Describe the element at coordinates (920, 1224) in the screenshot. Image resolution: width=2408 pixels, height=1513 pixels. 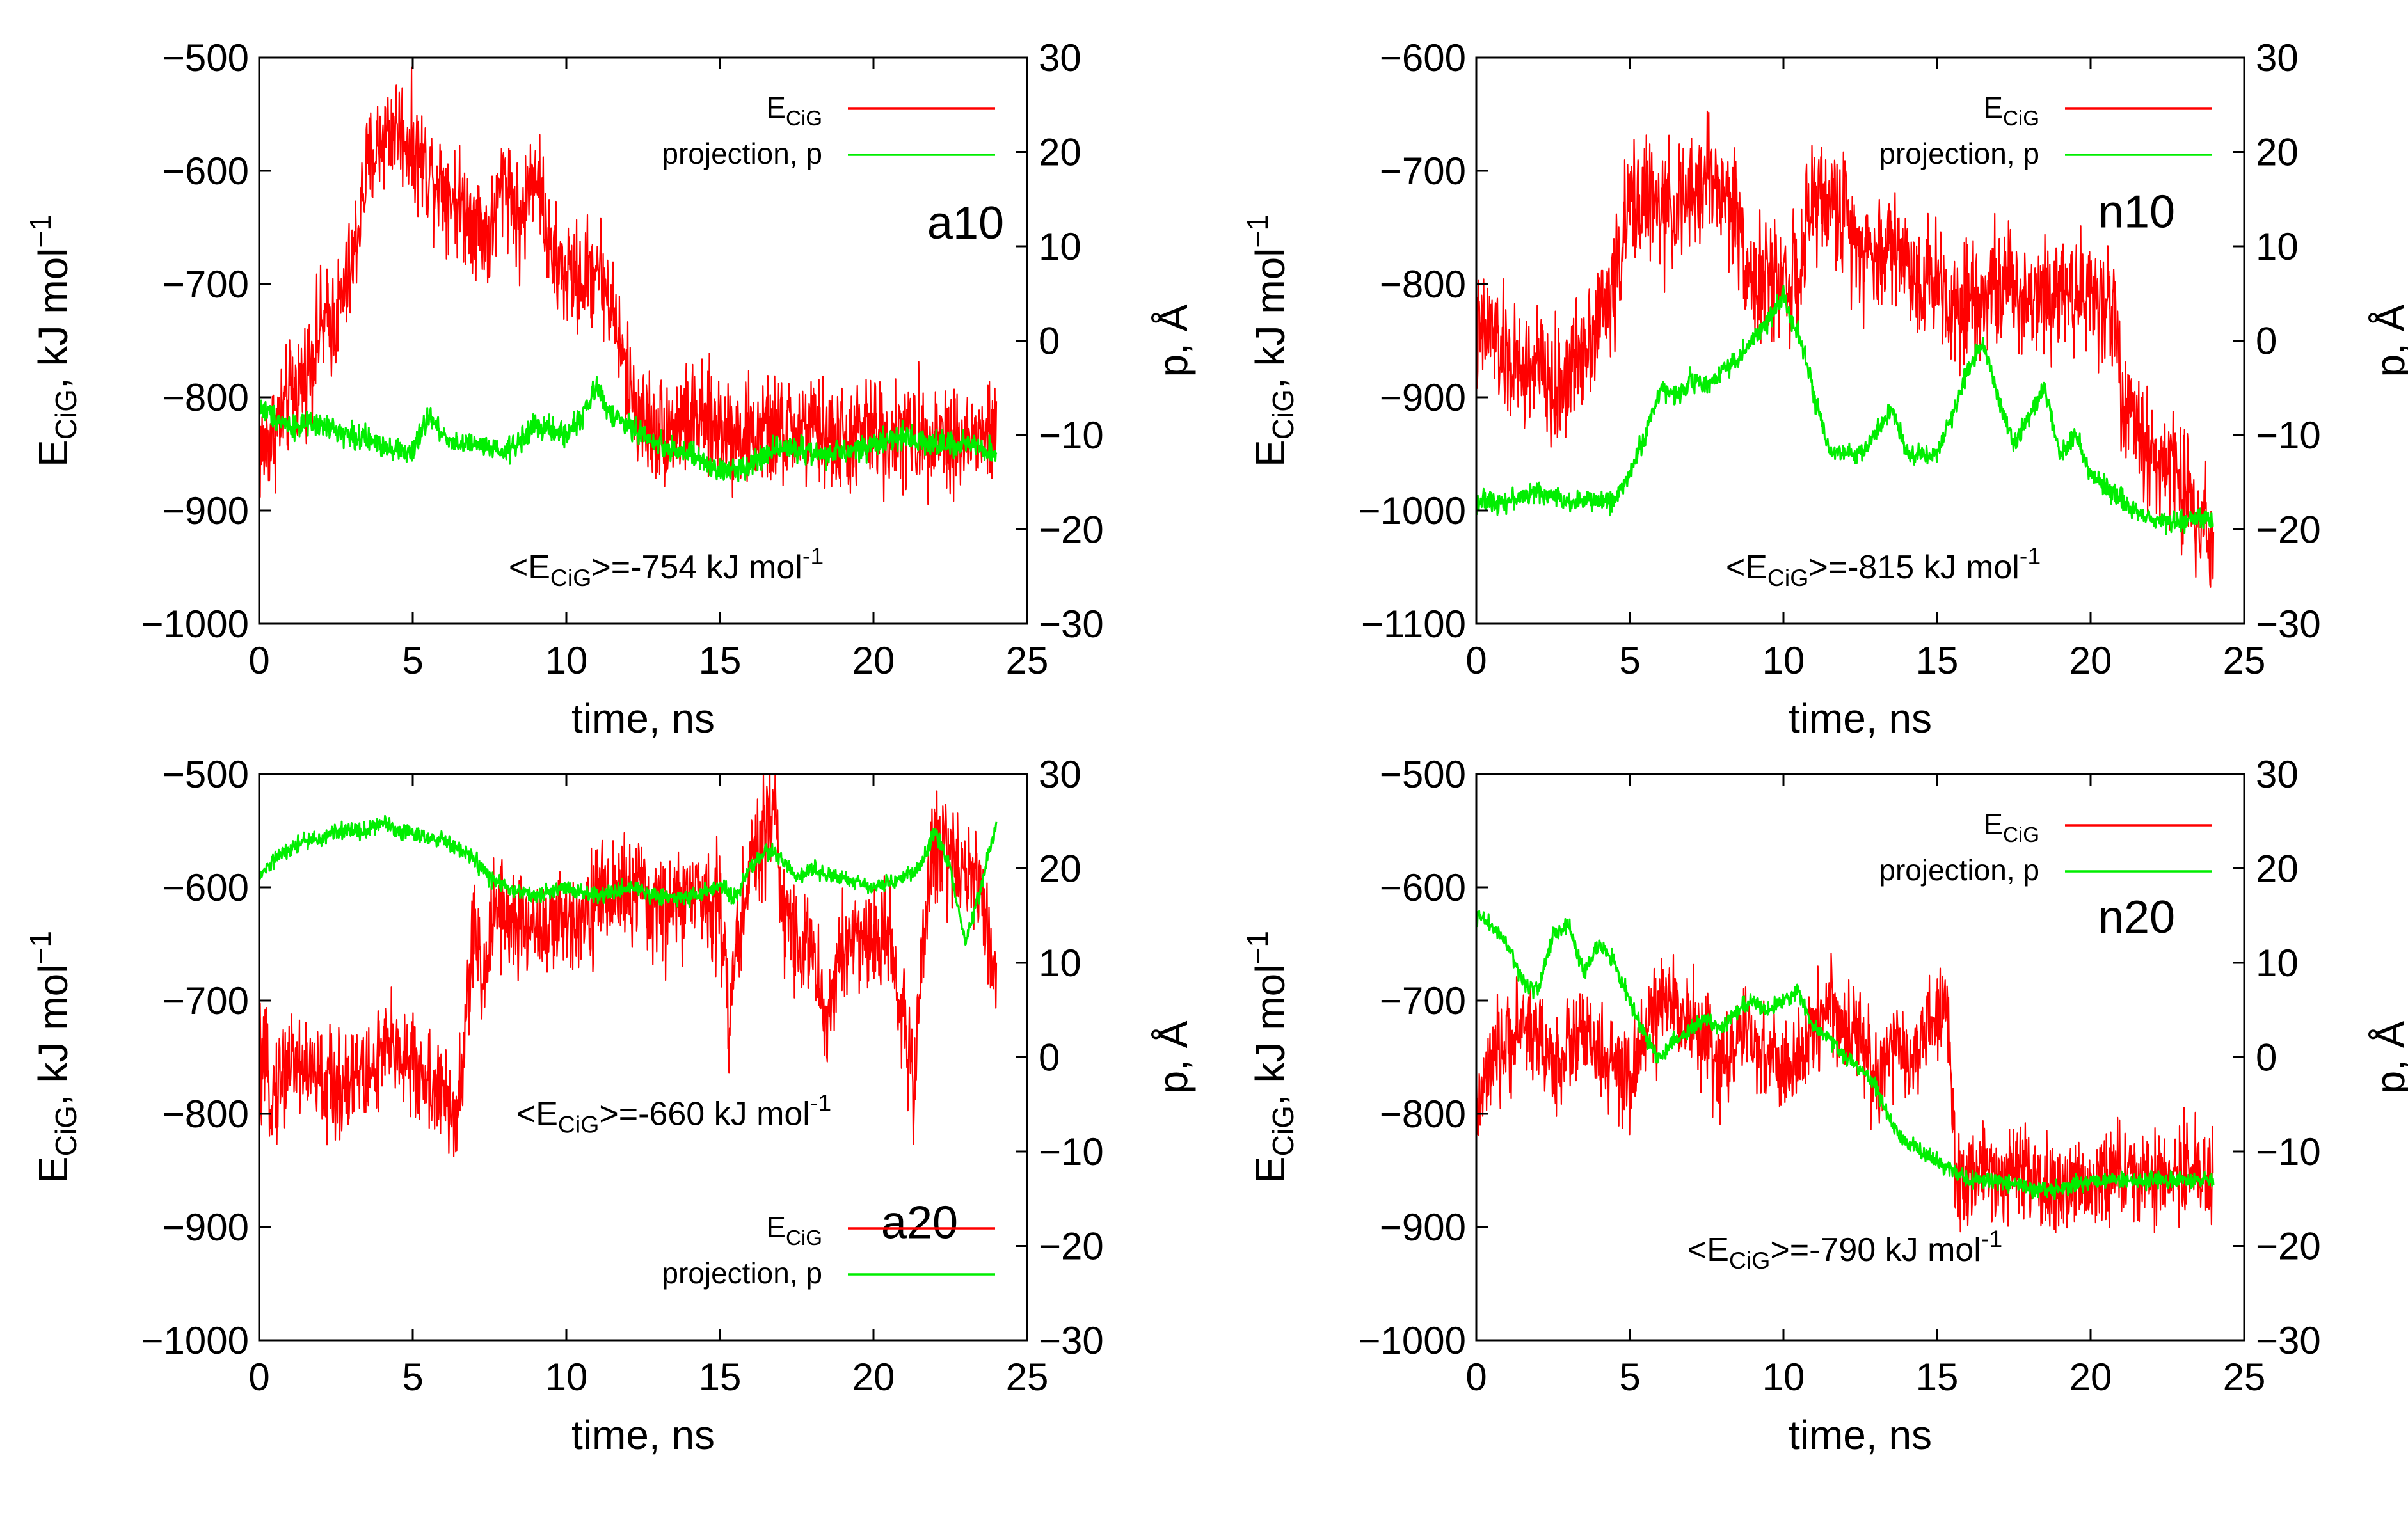
I see `panel-label: a20` at that location.